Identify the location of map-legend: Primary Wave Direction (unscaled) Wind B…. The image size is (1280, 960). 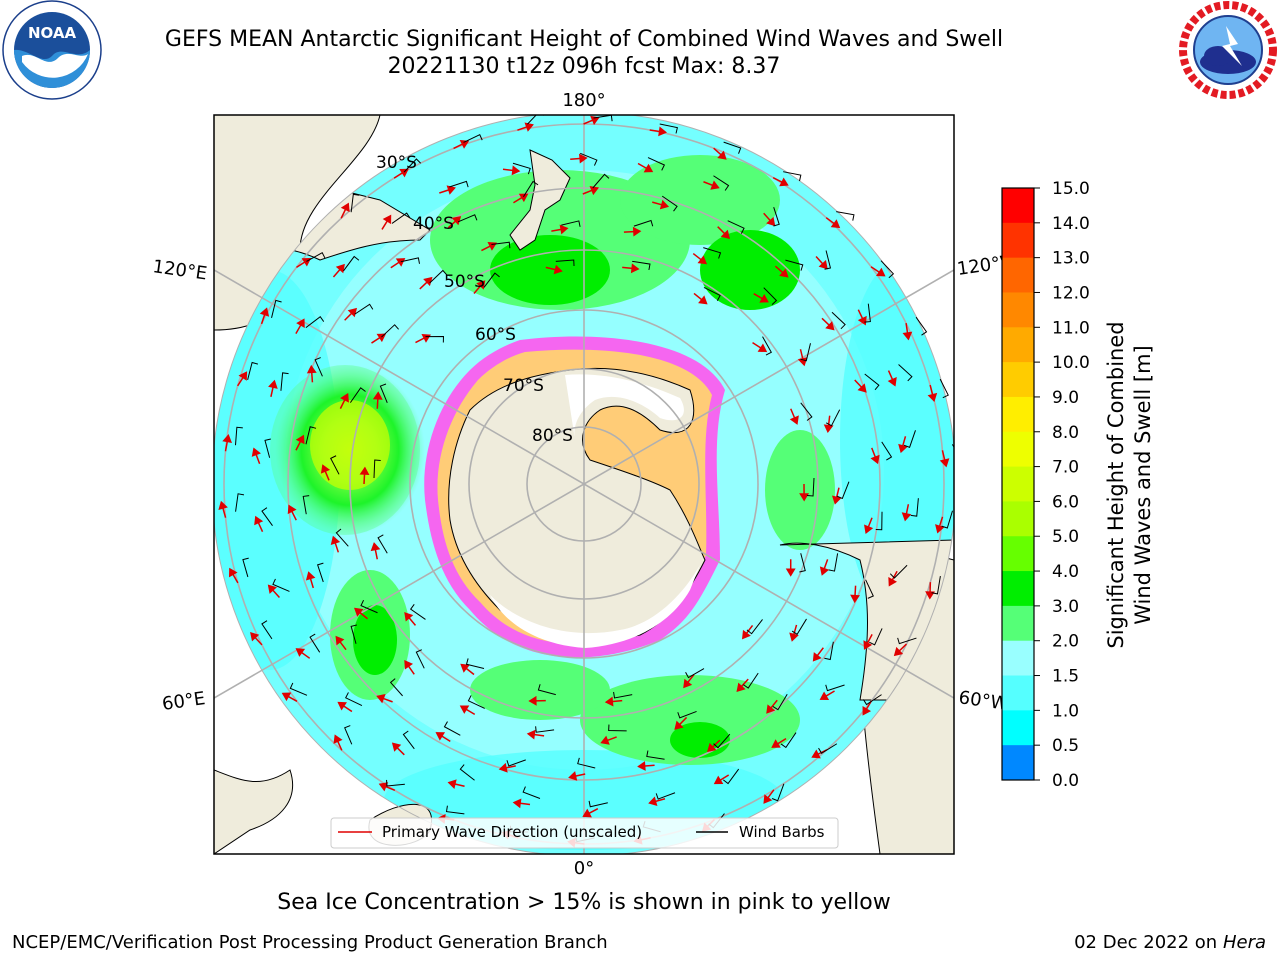
(584, 833).